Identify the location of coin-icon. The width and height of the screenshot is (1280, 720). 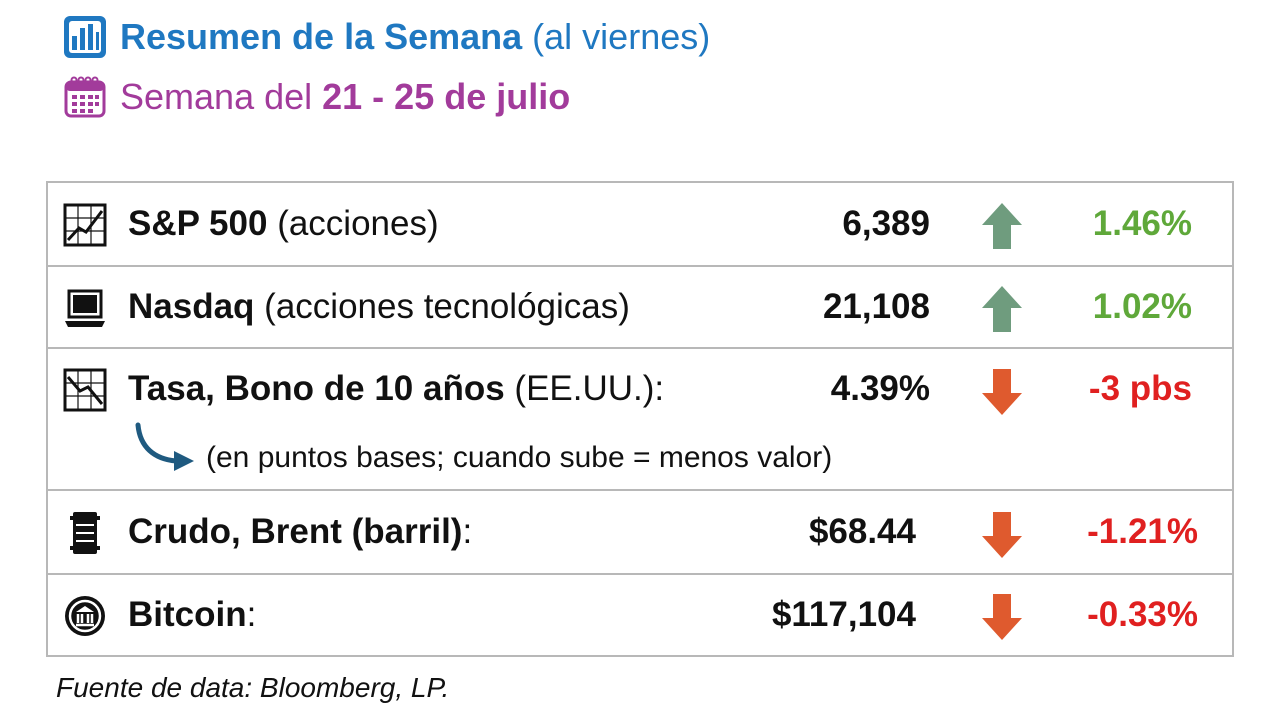
(85, 616).